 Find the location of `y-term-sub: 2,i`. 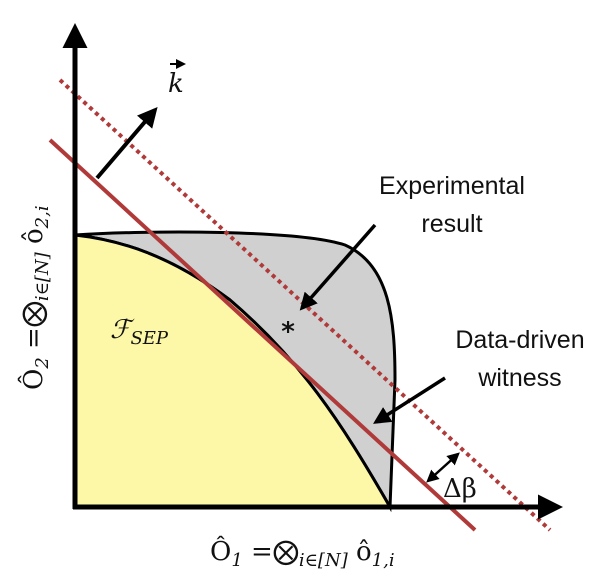

y-term-sub: 2,i is located at coordinates (42, 217).